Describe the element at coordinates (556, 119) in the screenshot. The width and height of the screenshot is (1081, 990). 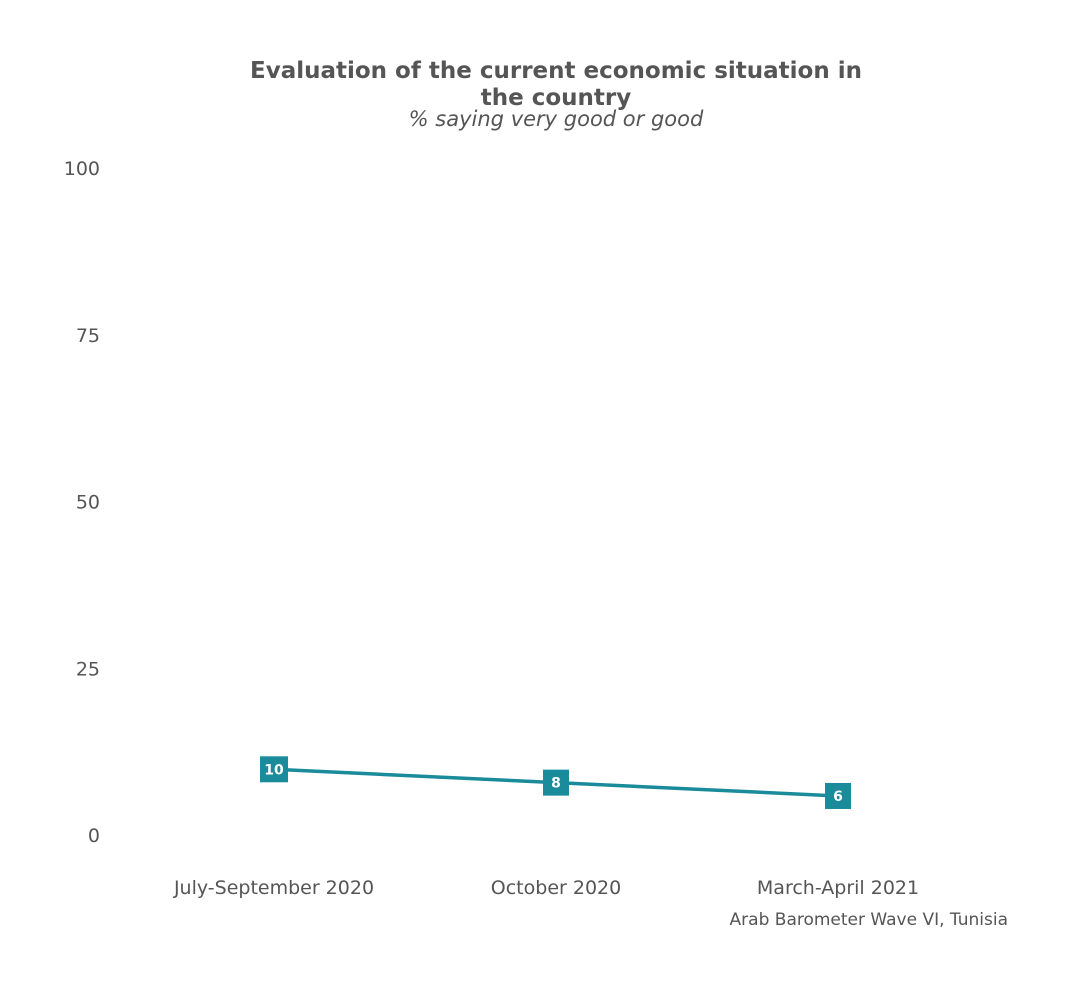
I see `chart-subtitle: % saying very good or good` at that location.